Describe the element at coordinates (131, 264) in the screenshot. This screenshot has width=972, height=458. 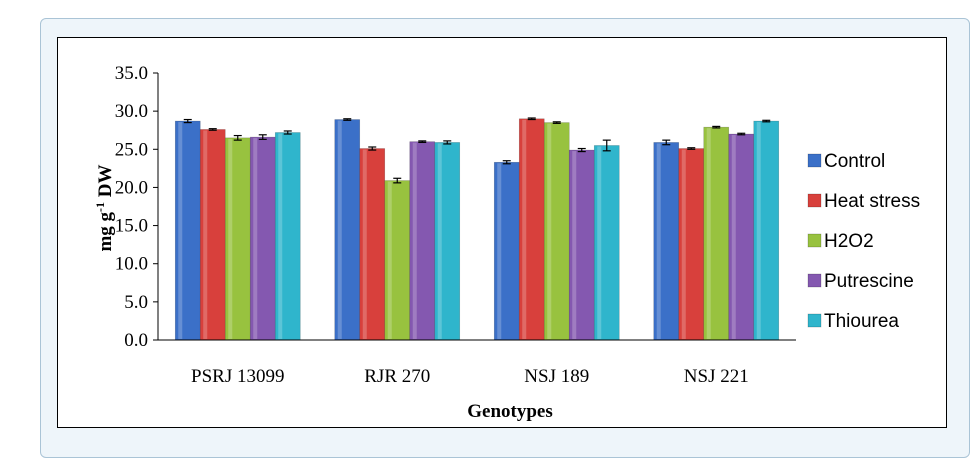
I see `y-tick-label: 10.0` at that location.